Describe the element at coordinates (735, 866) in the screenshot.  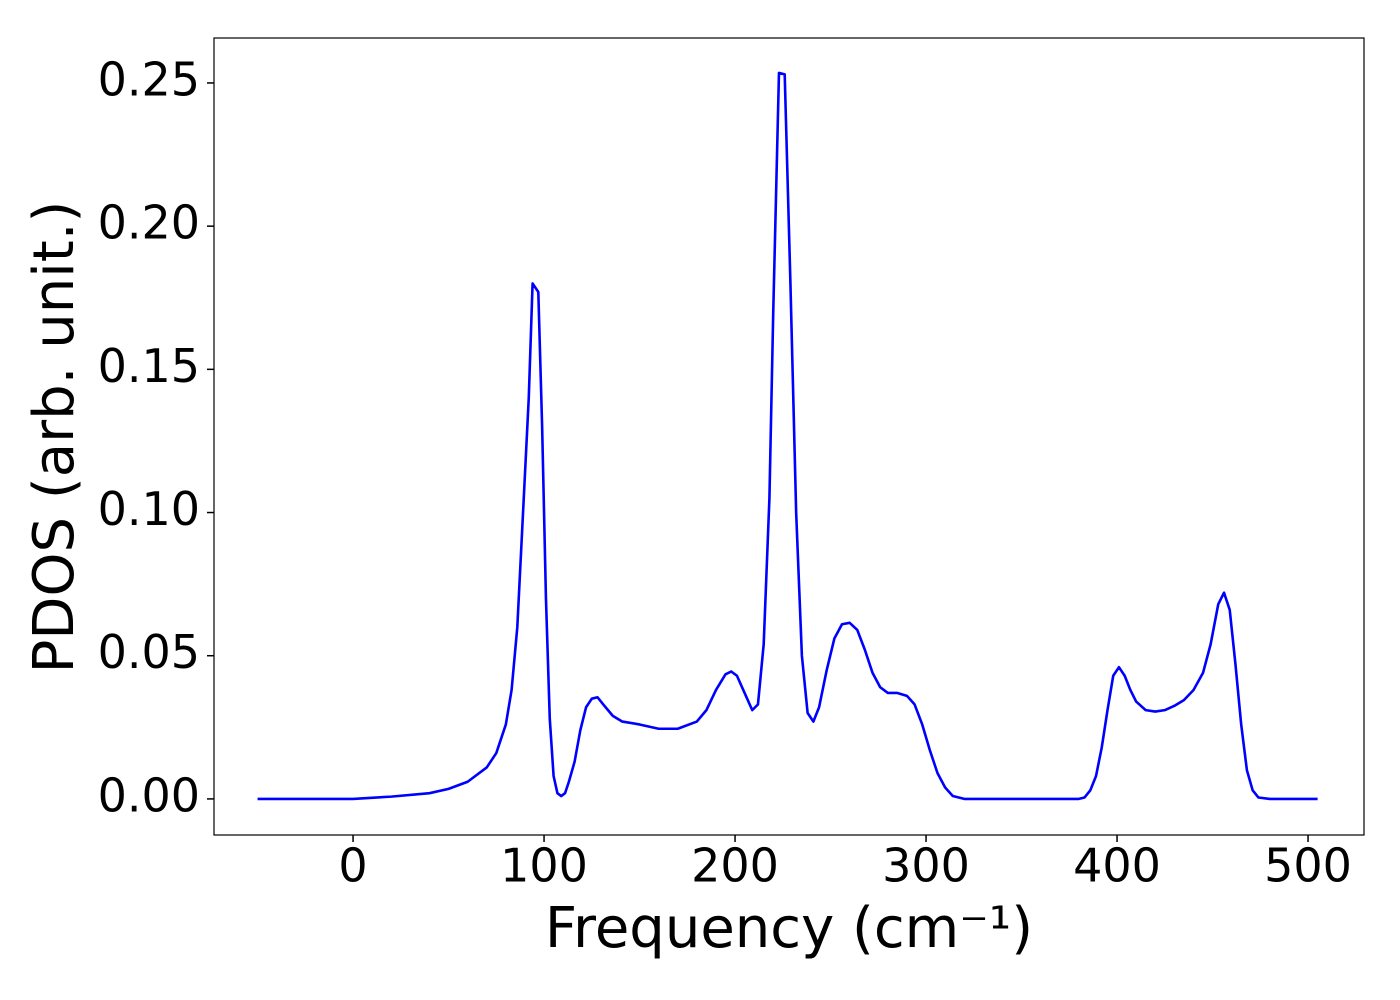
I see `x-tick-label: 200` at that location.